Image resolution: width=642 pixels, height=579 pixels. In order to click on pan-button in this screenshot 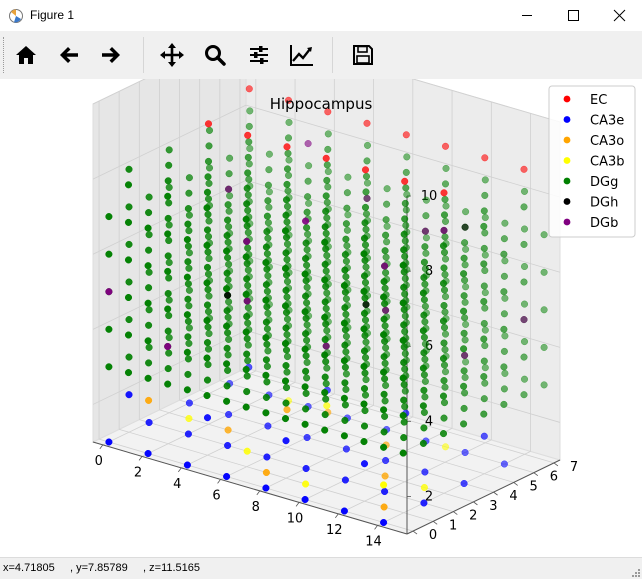, I will do `click(172, 55)`.